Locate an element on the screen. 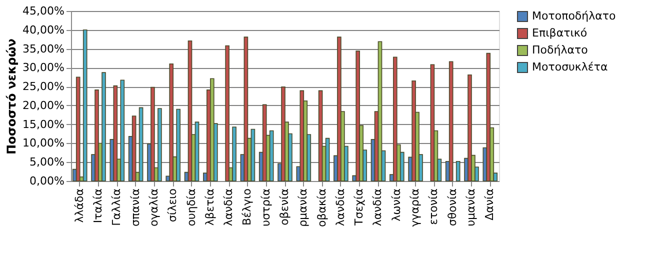  legend-label: Μοτοσυκλέτα is located at coordinates (570, 67).